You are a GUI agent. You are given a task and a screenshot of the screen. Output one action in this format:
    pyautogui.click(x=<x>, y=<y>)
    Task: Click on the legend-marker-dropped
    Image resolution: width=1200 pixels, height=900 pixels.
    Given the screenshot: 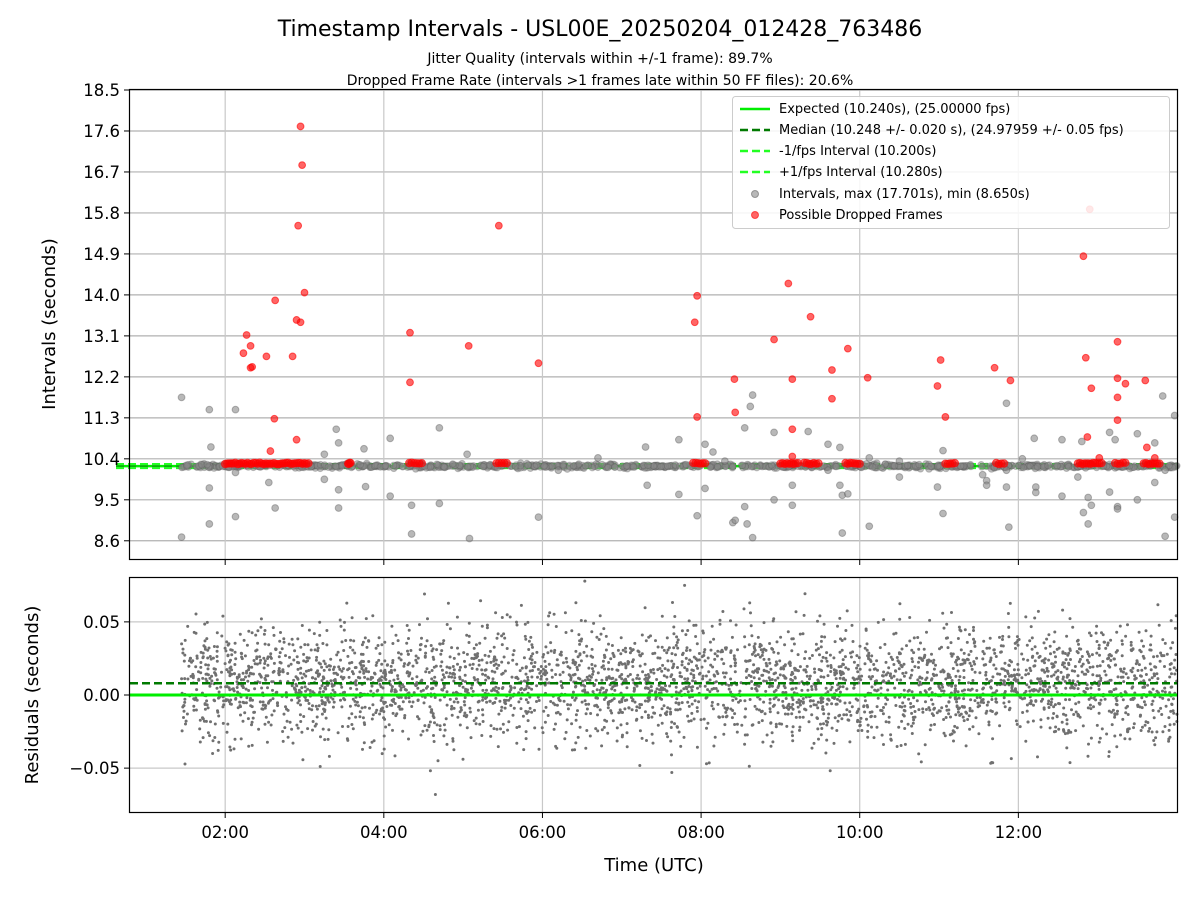 What is the action you would take?
    pyautogui.click(x=755, y=215)
    